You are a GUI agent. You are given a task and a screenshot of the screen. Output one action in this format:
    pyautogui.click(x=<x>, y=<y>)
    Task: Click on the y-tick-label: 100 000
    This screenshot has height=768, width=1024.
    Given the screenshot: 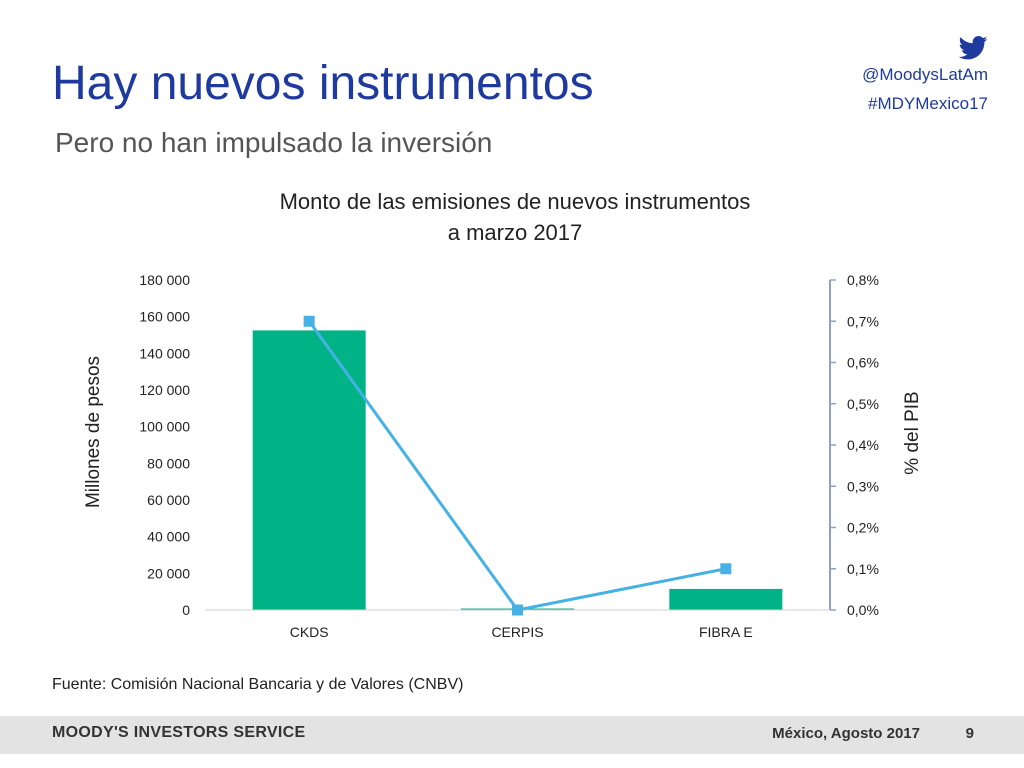 What is the action you would take?
    pyautogui.click(x=164, y=427)
    